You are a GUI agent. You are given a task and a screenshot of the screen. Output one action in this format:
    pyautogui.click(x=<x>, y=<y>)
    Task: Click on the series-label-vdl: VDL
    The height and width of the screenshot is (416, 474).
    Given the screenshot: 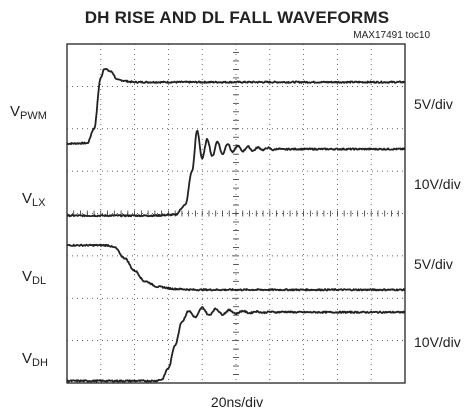 What is the action you would take?
    pyautogui.click(x=34, y=277)
    